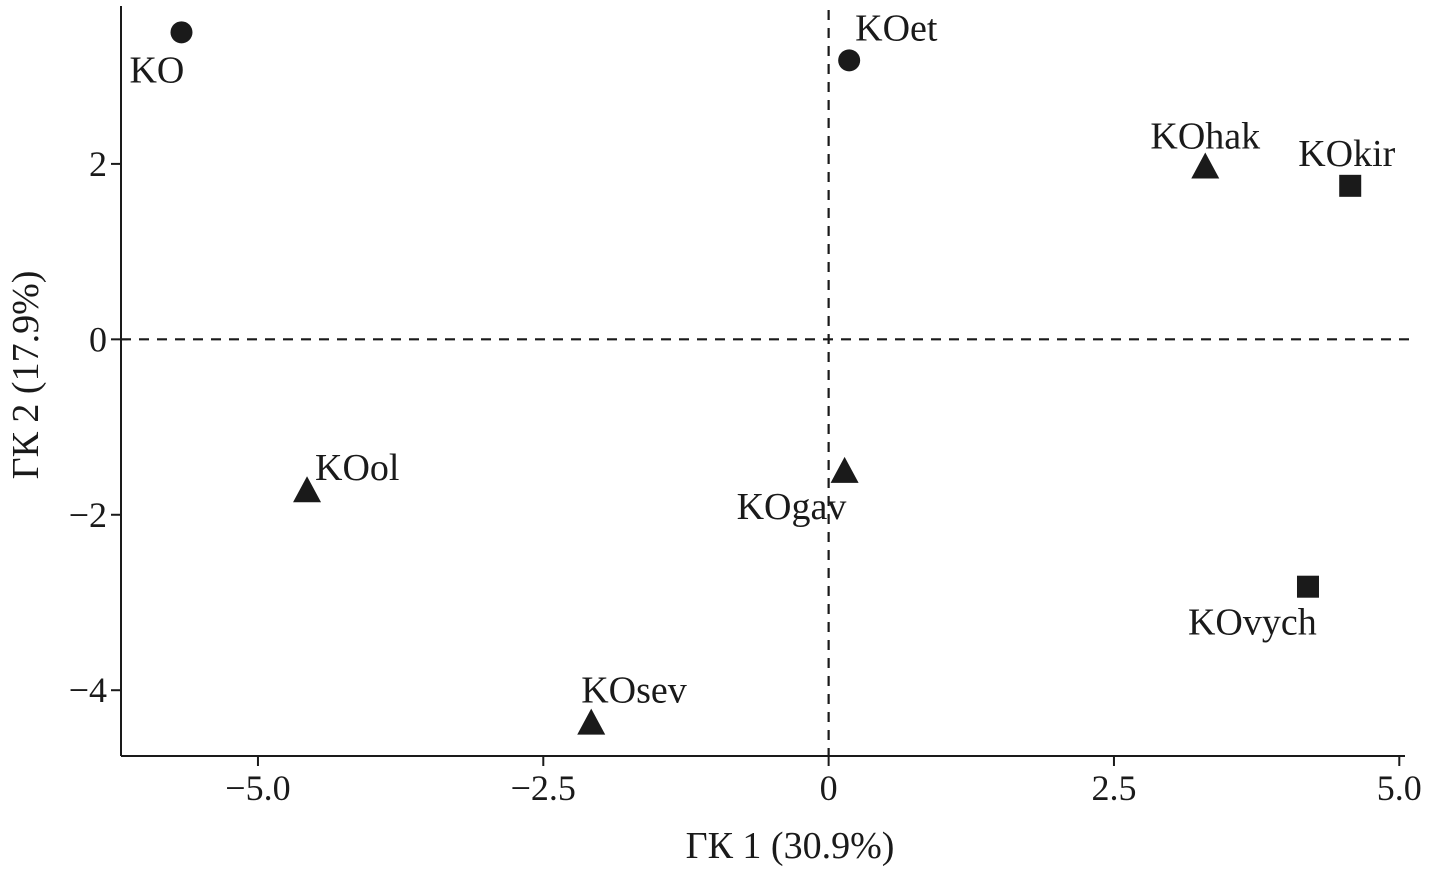 The height and width of the screenshot is (872, 1434). Describe the element at coordinates (1113, 788) in the screenshot. I see `x-tick-label: 2.5` at that location.